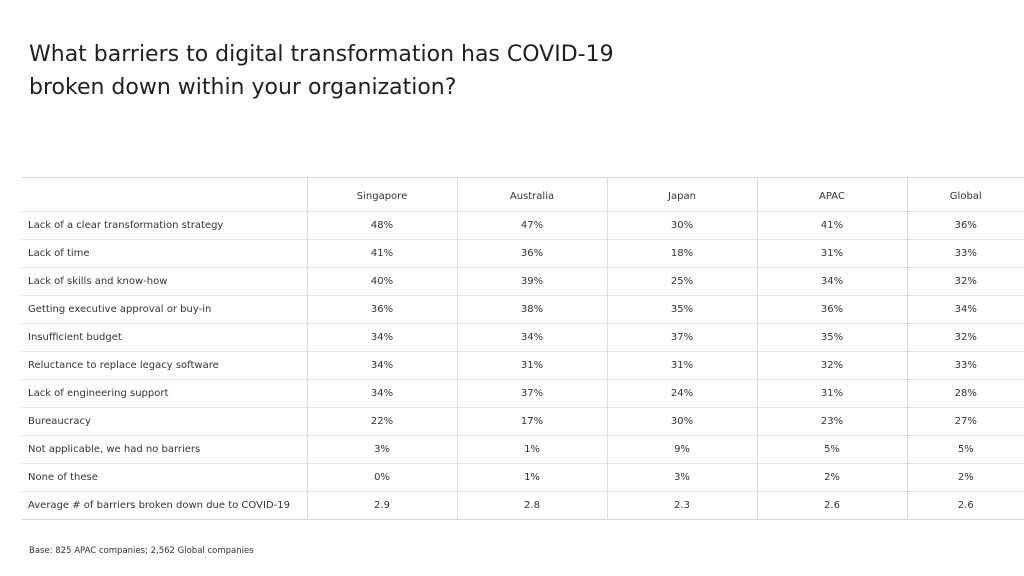 The width and height of the screenshot is (1024, 576). Describe the element at coordinates (531, 281) in the screenshot. I see `table-cell: 39%` at that location.